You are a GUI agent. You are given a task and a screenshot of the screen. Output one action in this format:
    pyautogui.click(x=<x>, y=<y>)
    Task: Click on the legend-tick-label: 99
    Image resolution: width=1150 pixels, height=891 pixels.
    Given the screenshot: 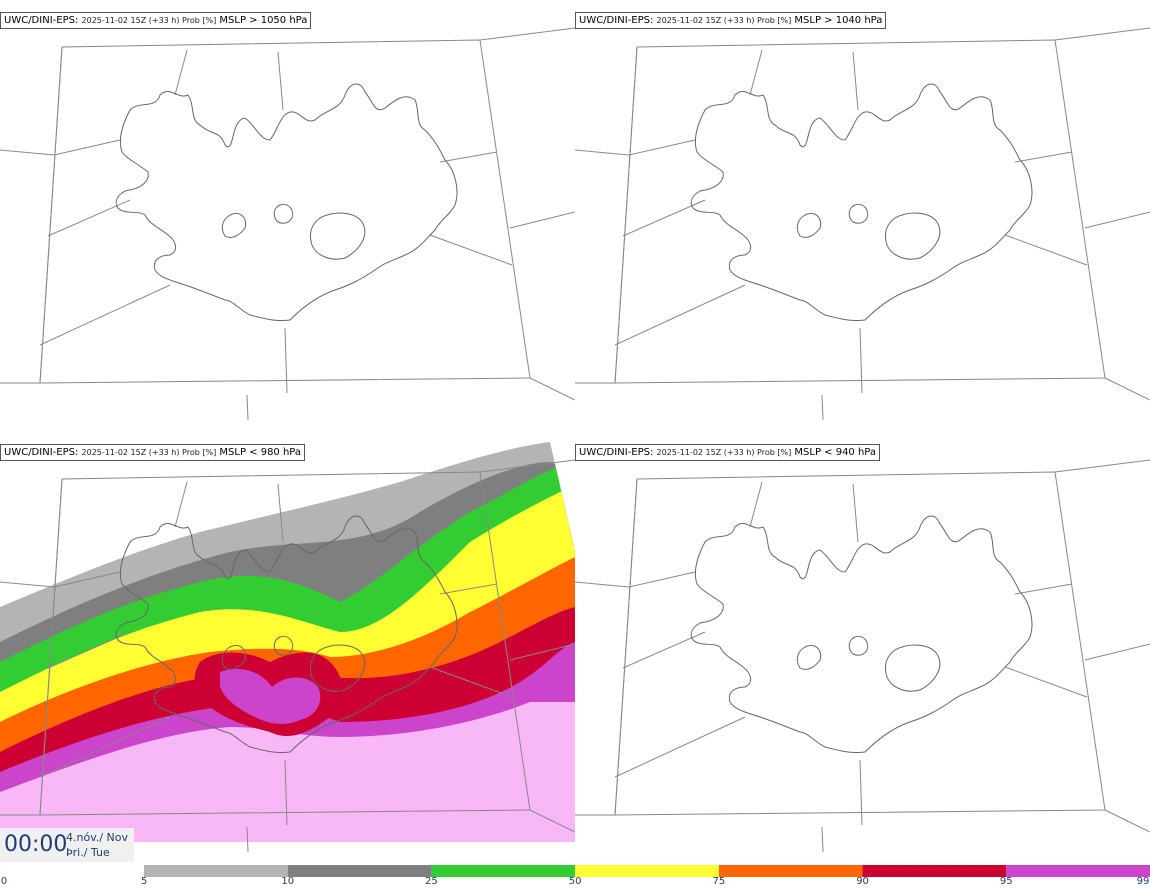 What is the action you would take?
    pyautogui.click(x=1143, y=881)
    